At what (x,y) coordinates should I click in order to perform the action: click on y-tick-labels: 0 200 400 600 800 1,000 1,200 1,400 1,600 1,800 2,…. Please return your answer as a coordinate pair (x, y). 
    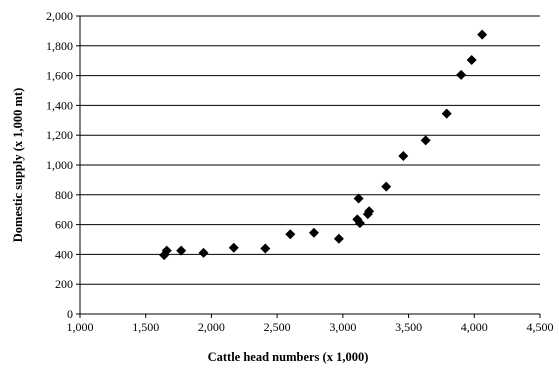
    Looking at the image, I should click on (59, 165).